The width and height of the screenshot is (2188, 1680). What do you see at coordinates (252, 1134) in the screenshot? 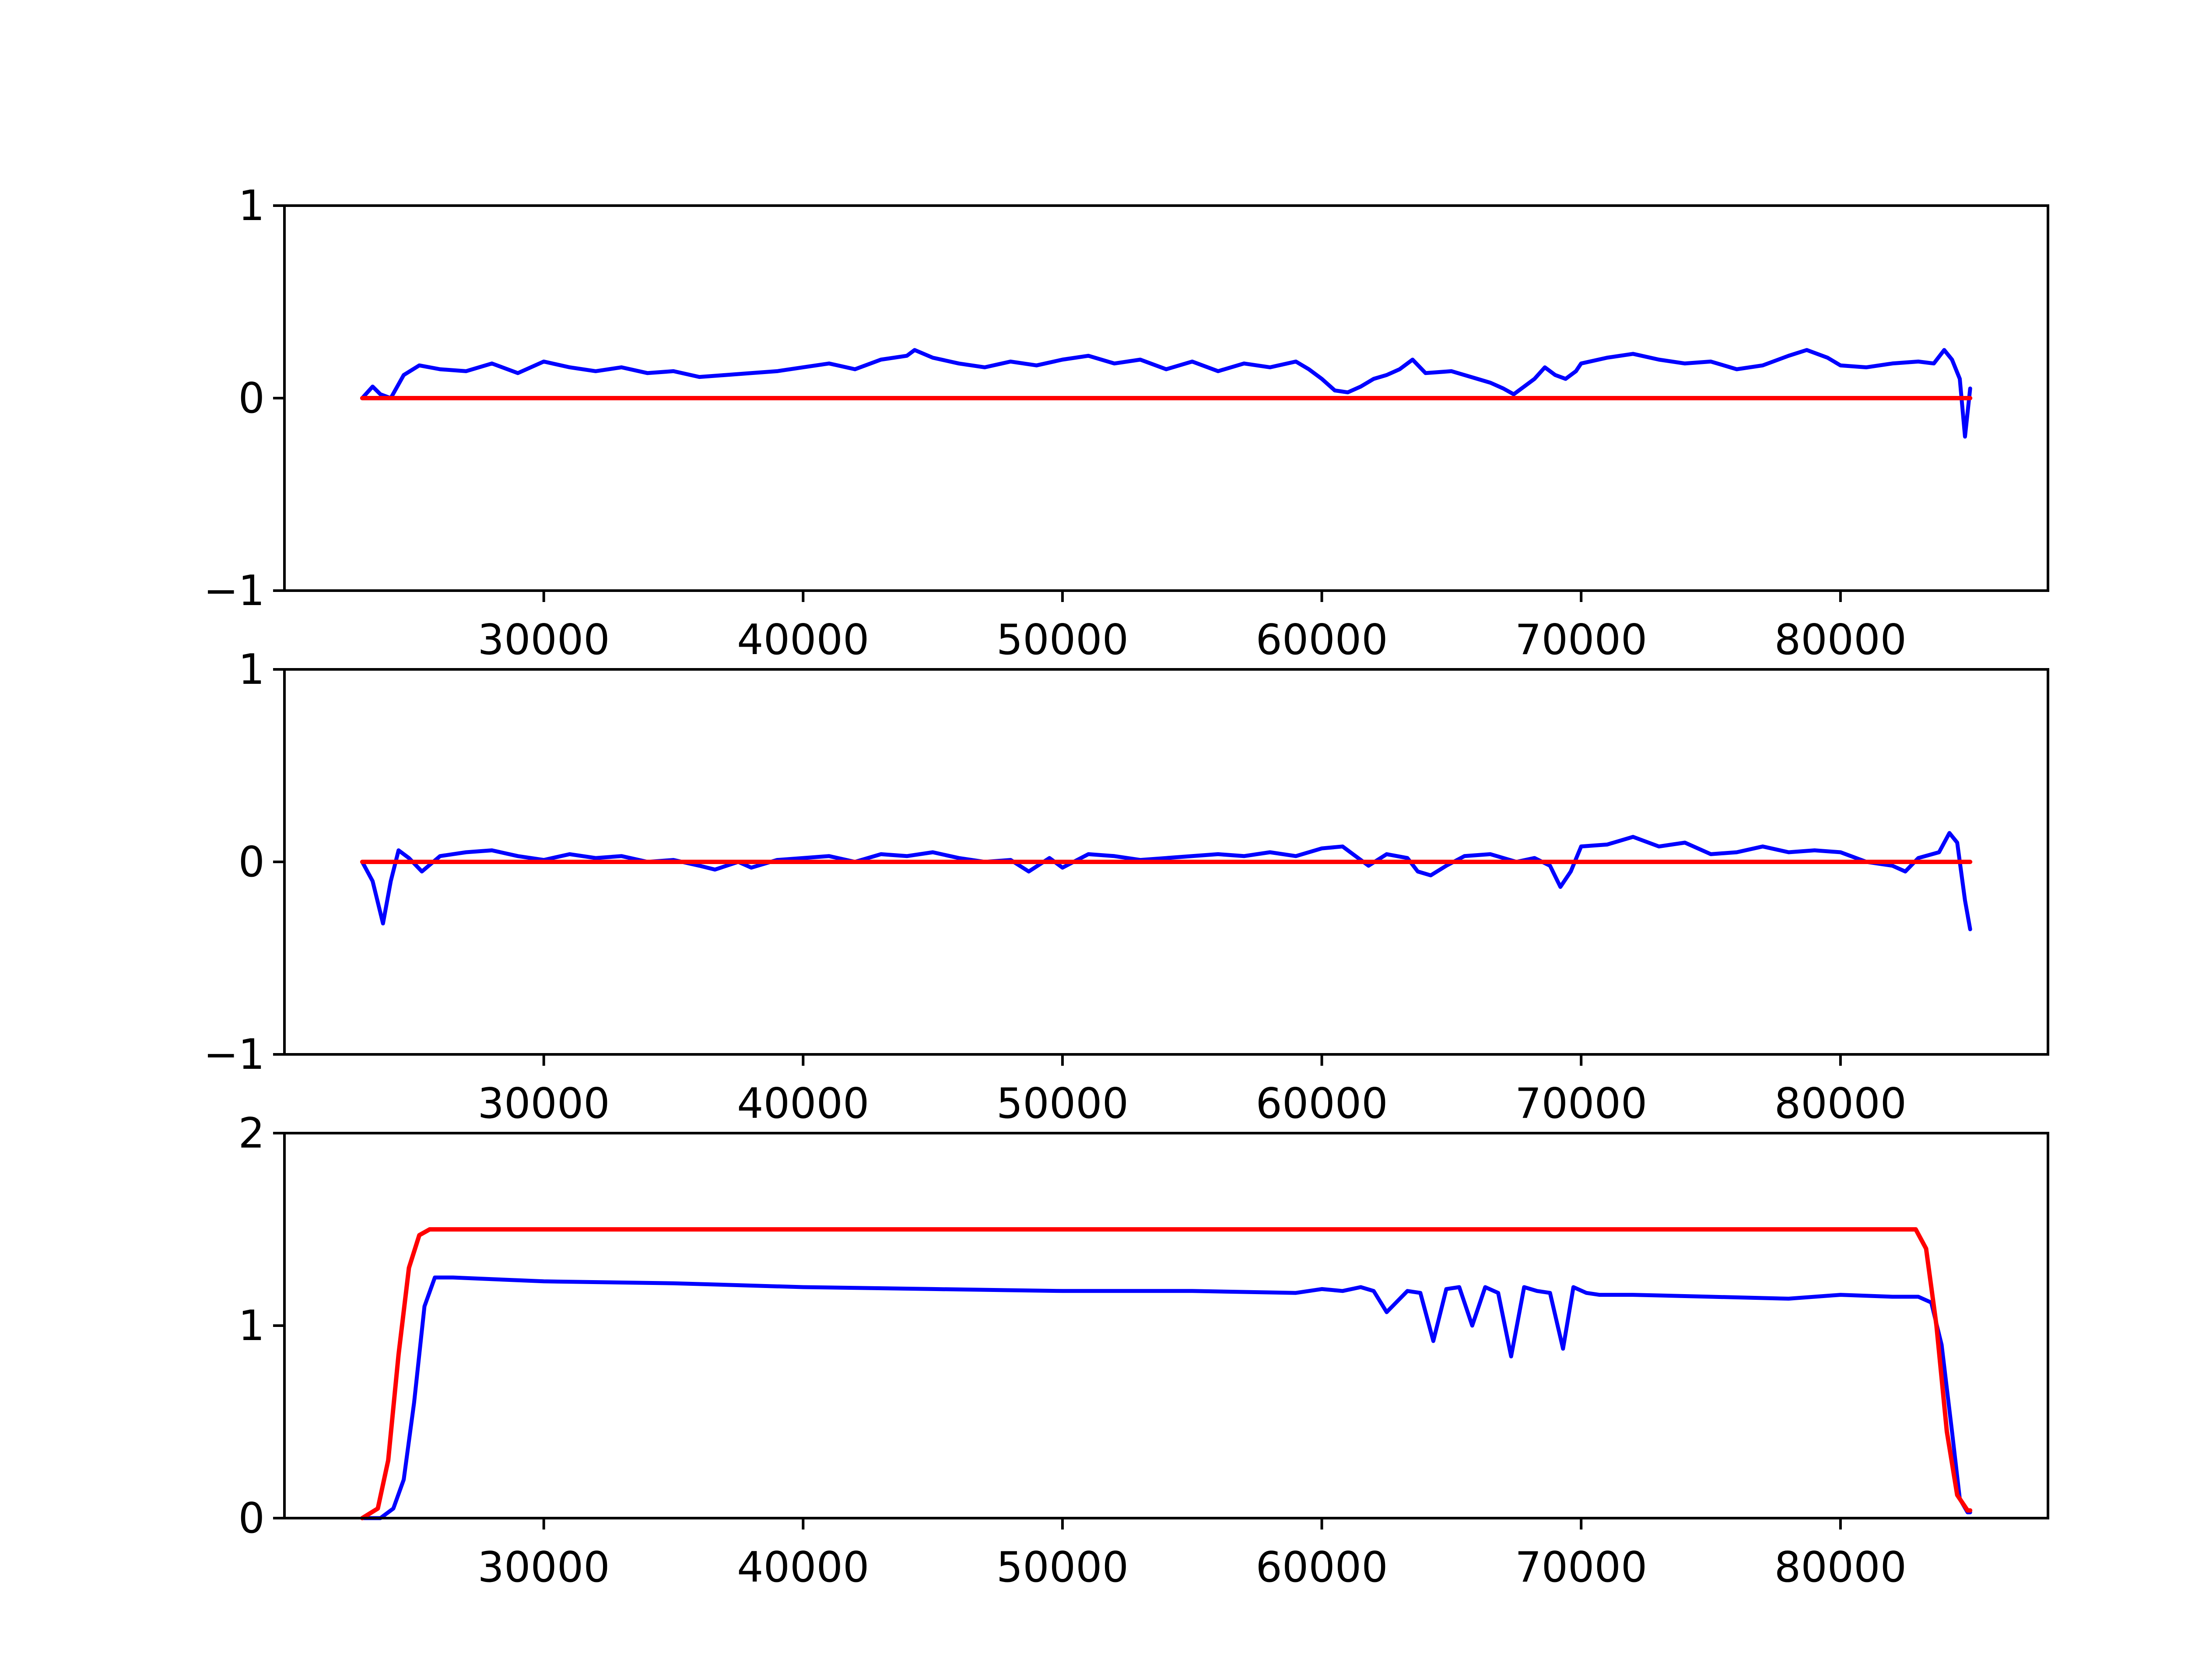
I see `subplot-3-y-tick-label: 2` at bounding box center [252, 1134].